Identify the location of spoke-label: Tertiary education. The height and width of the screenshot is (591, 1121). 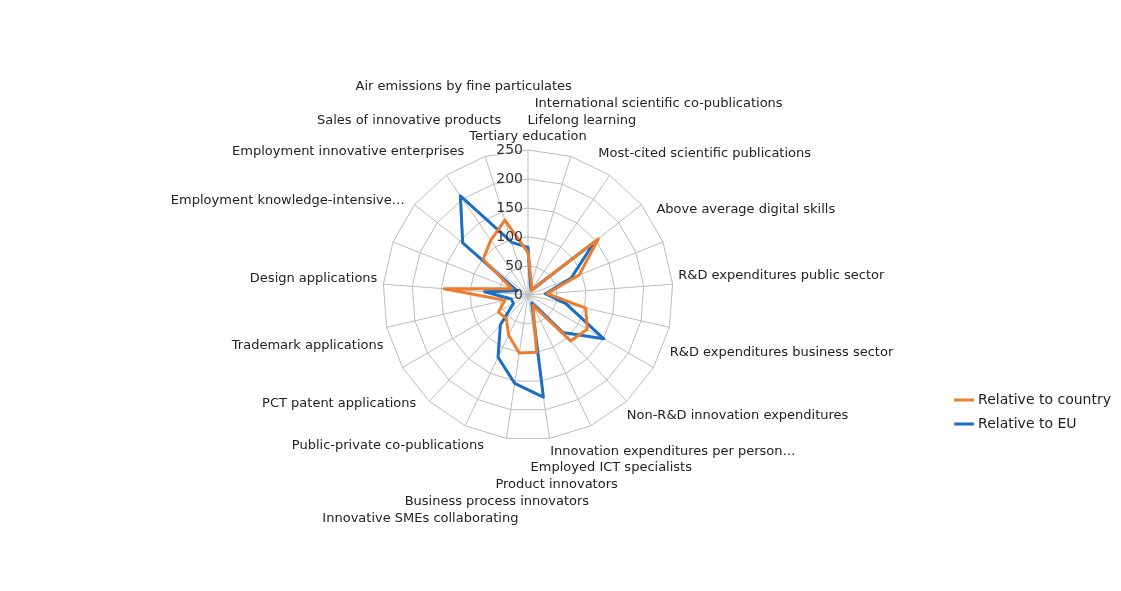
(527, 136).